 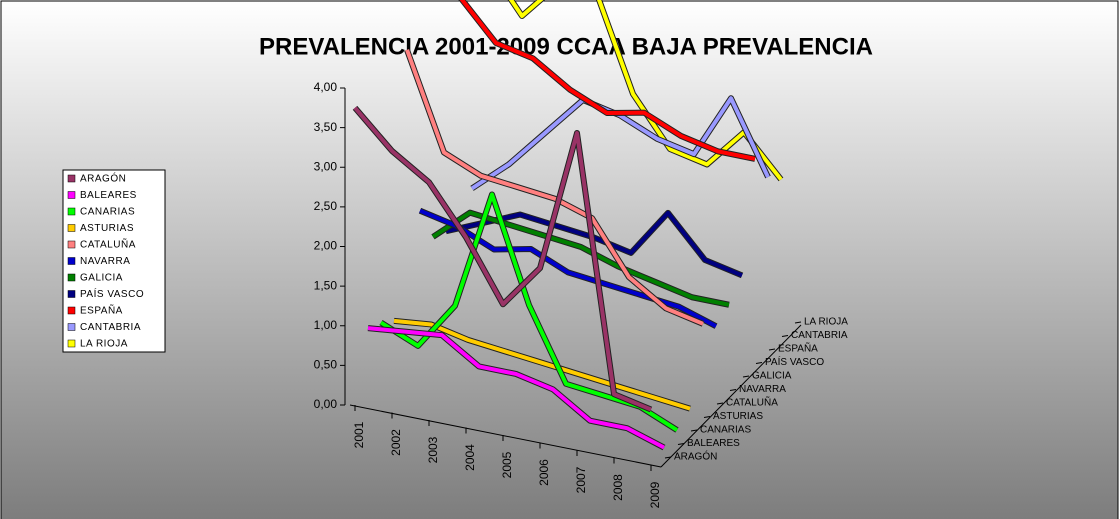 I want to click on z-tick-label: ASTURIAS, so click(x=738, y=416).